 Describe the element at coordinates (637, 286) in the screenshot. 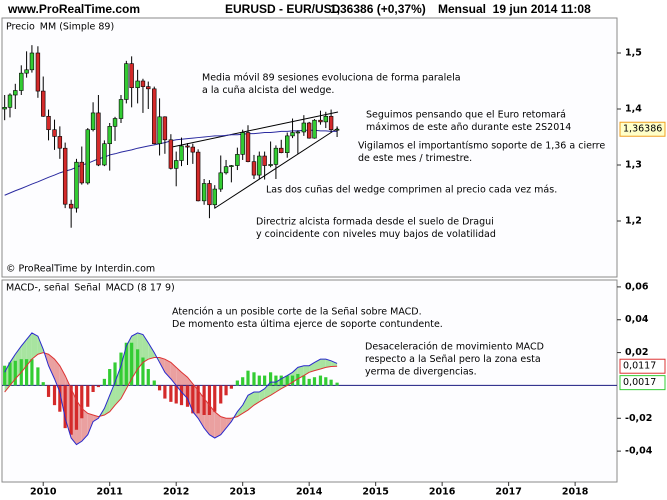

I see `y-tick-label: 0,06` at that location.